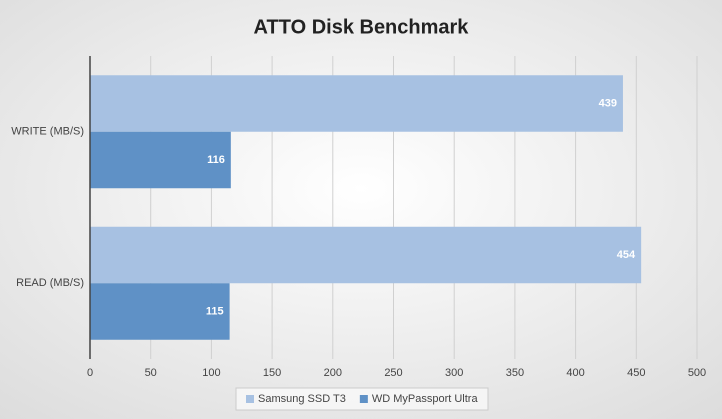 The height and width of the screenshot is (419, 722). I want to click on x-tick-label: 200, so click(333, 373).